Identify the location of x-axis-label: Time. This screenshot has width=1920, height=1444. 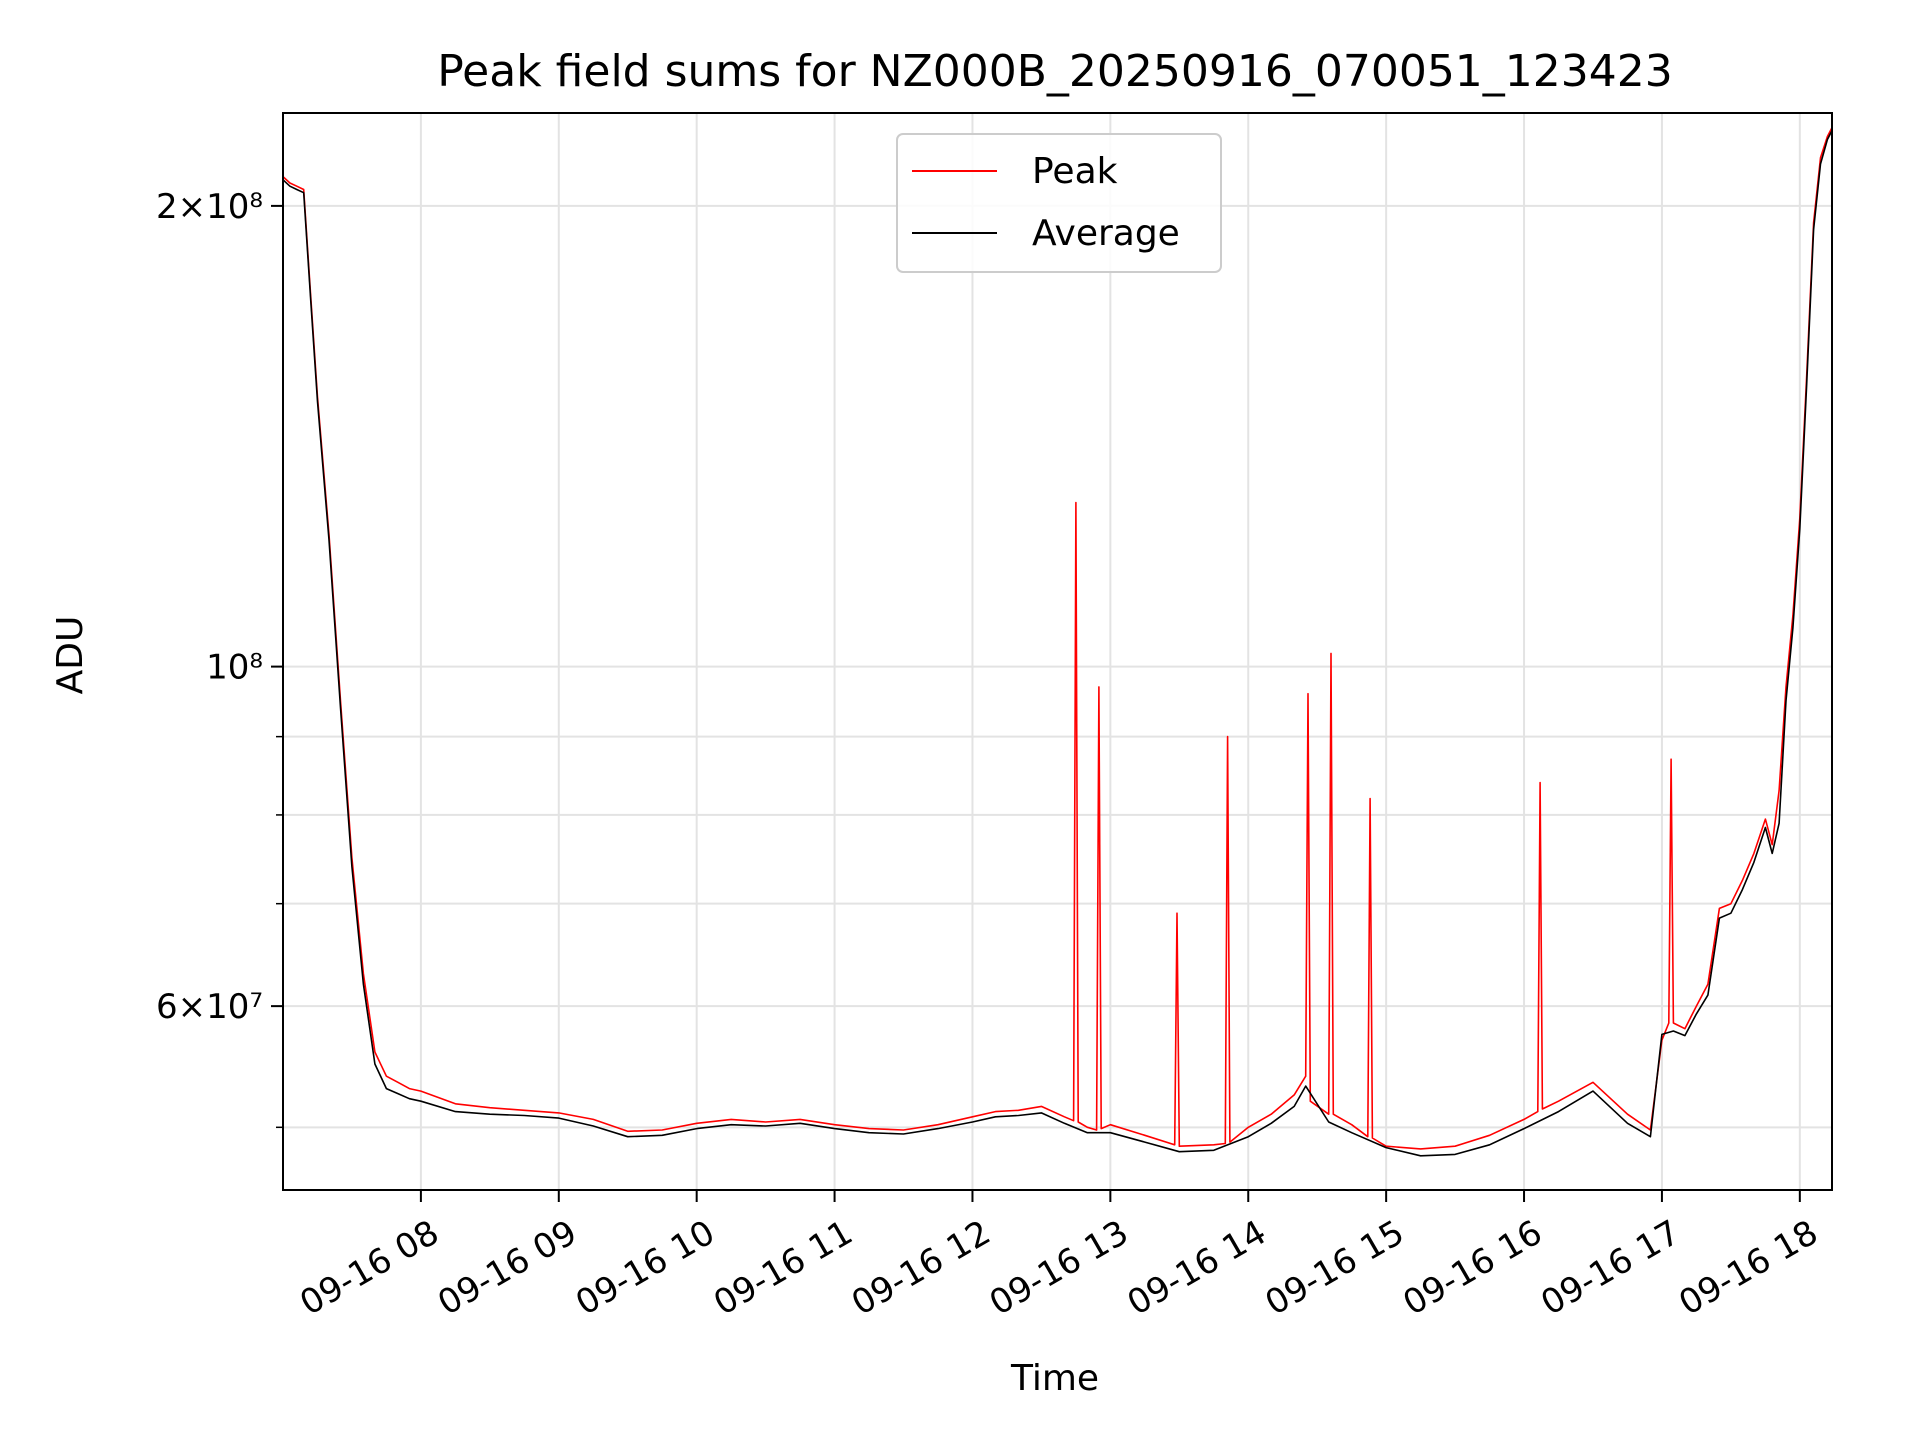
(1054, 1378).